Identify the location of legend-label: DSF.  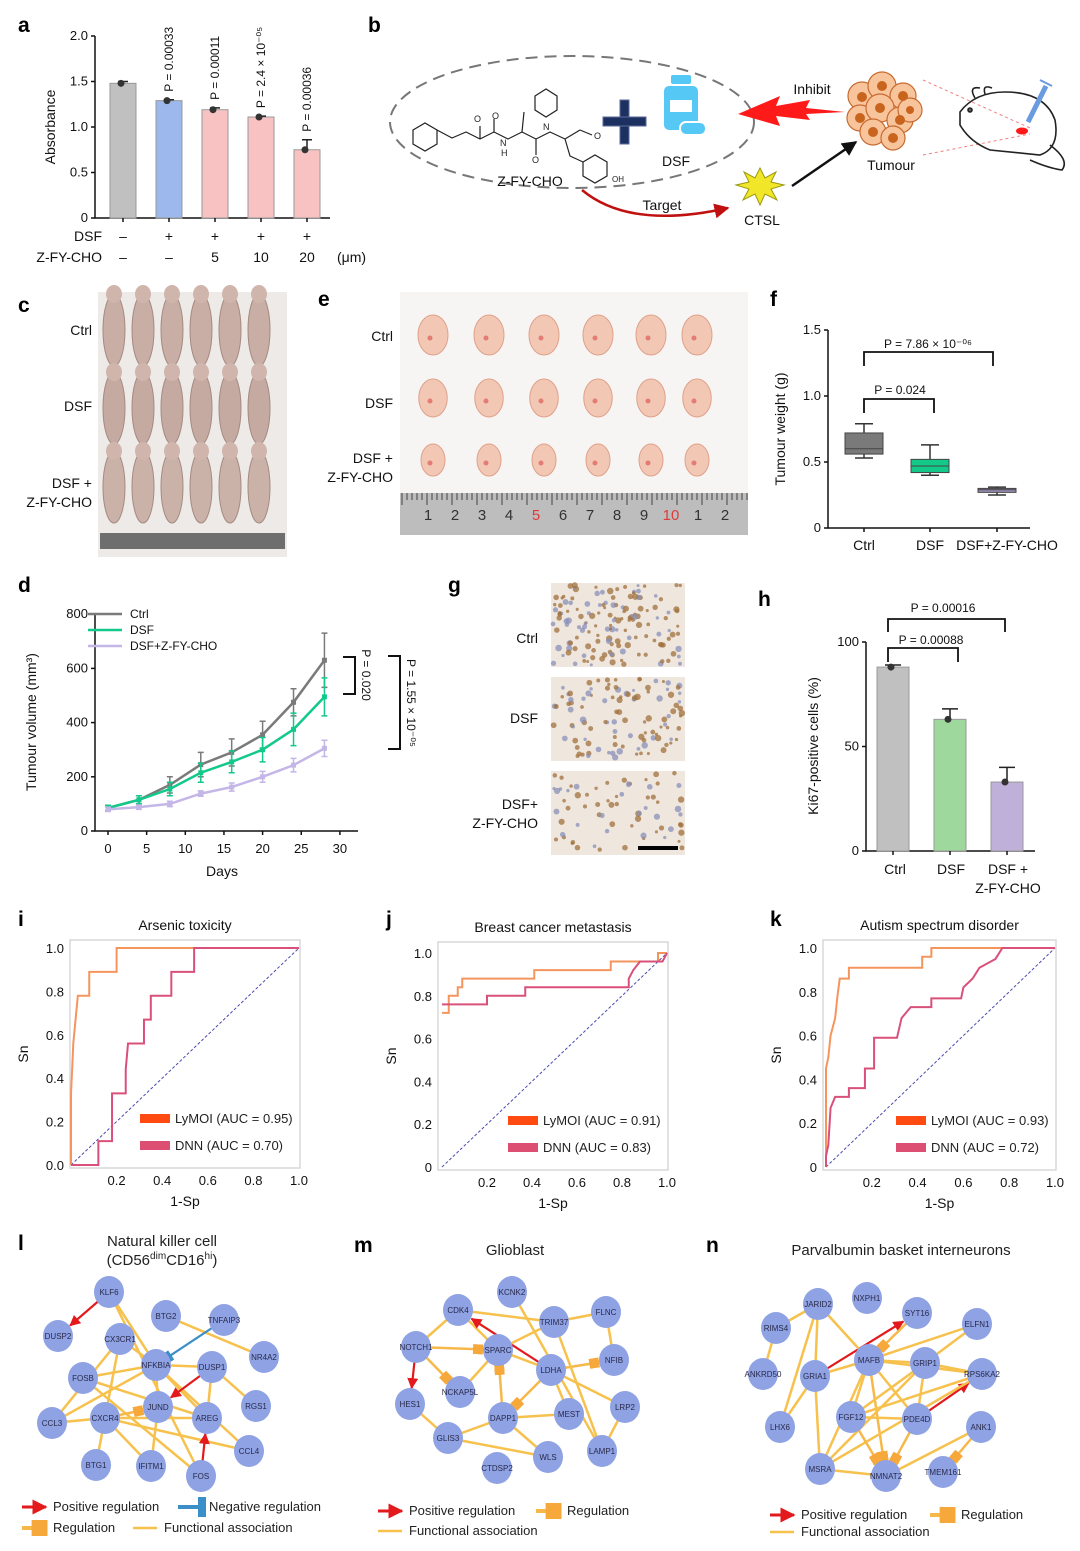
(142, 630).